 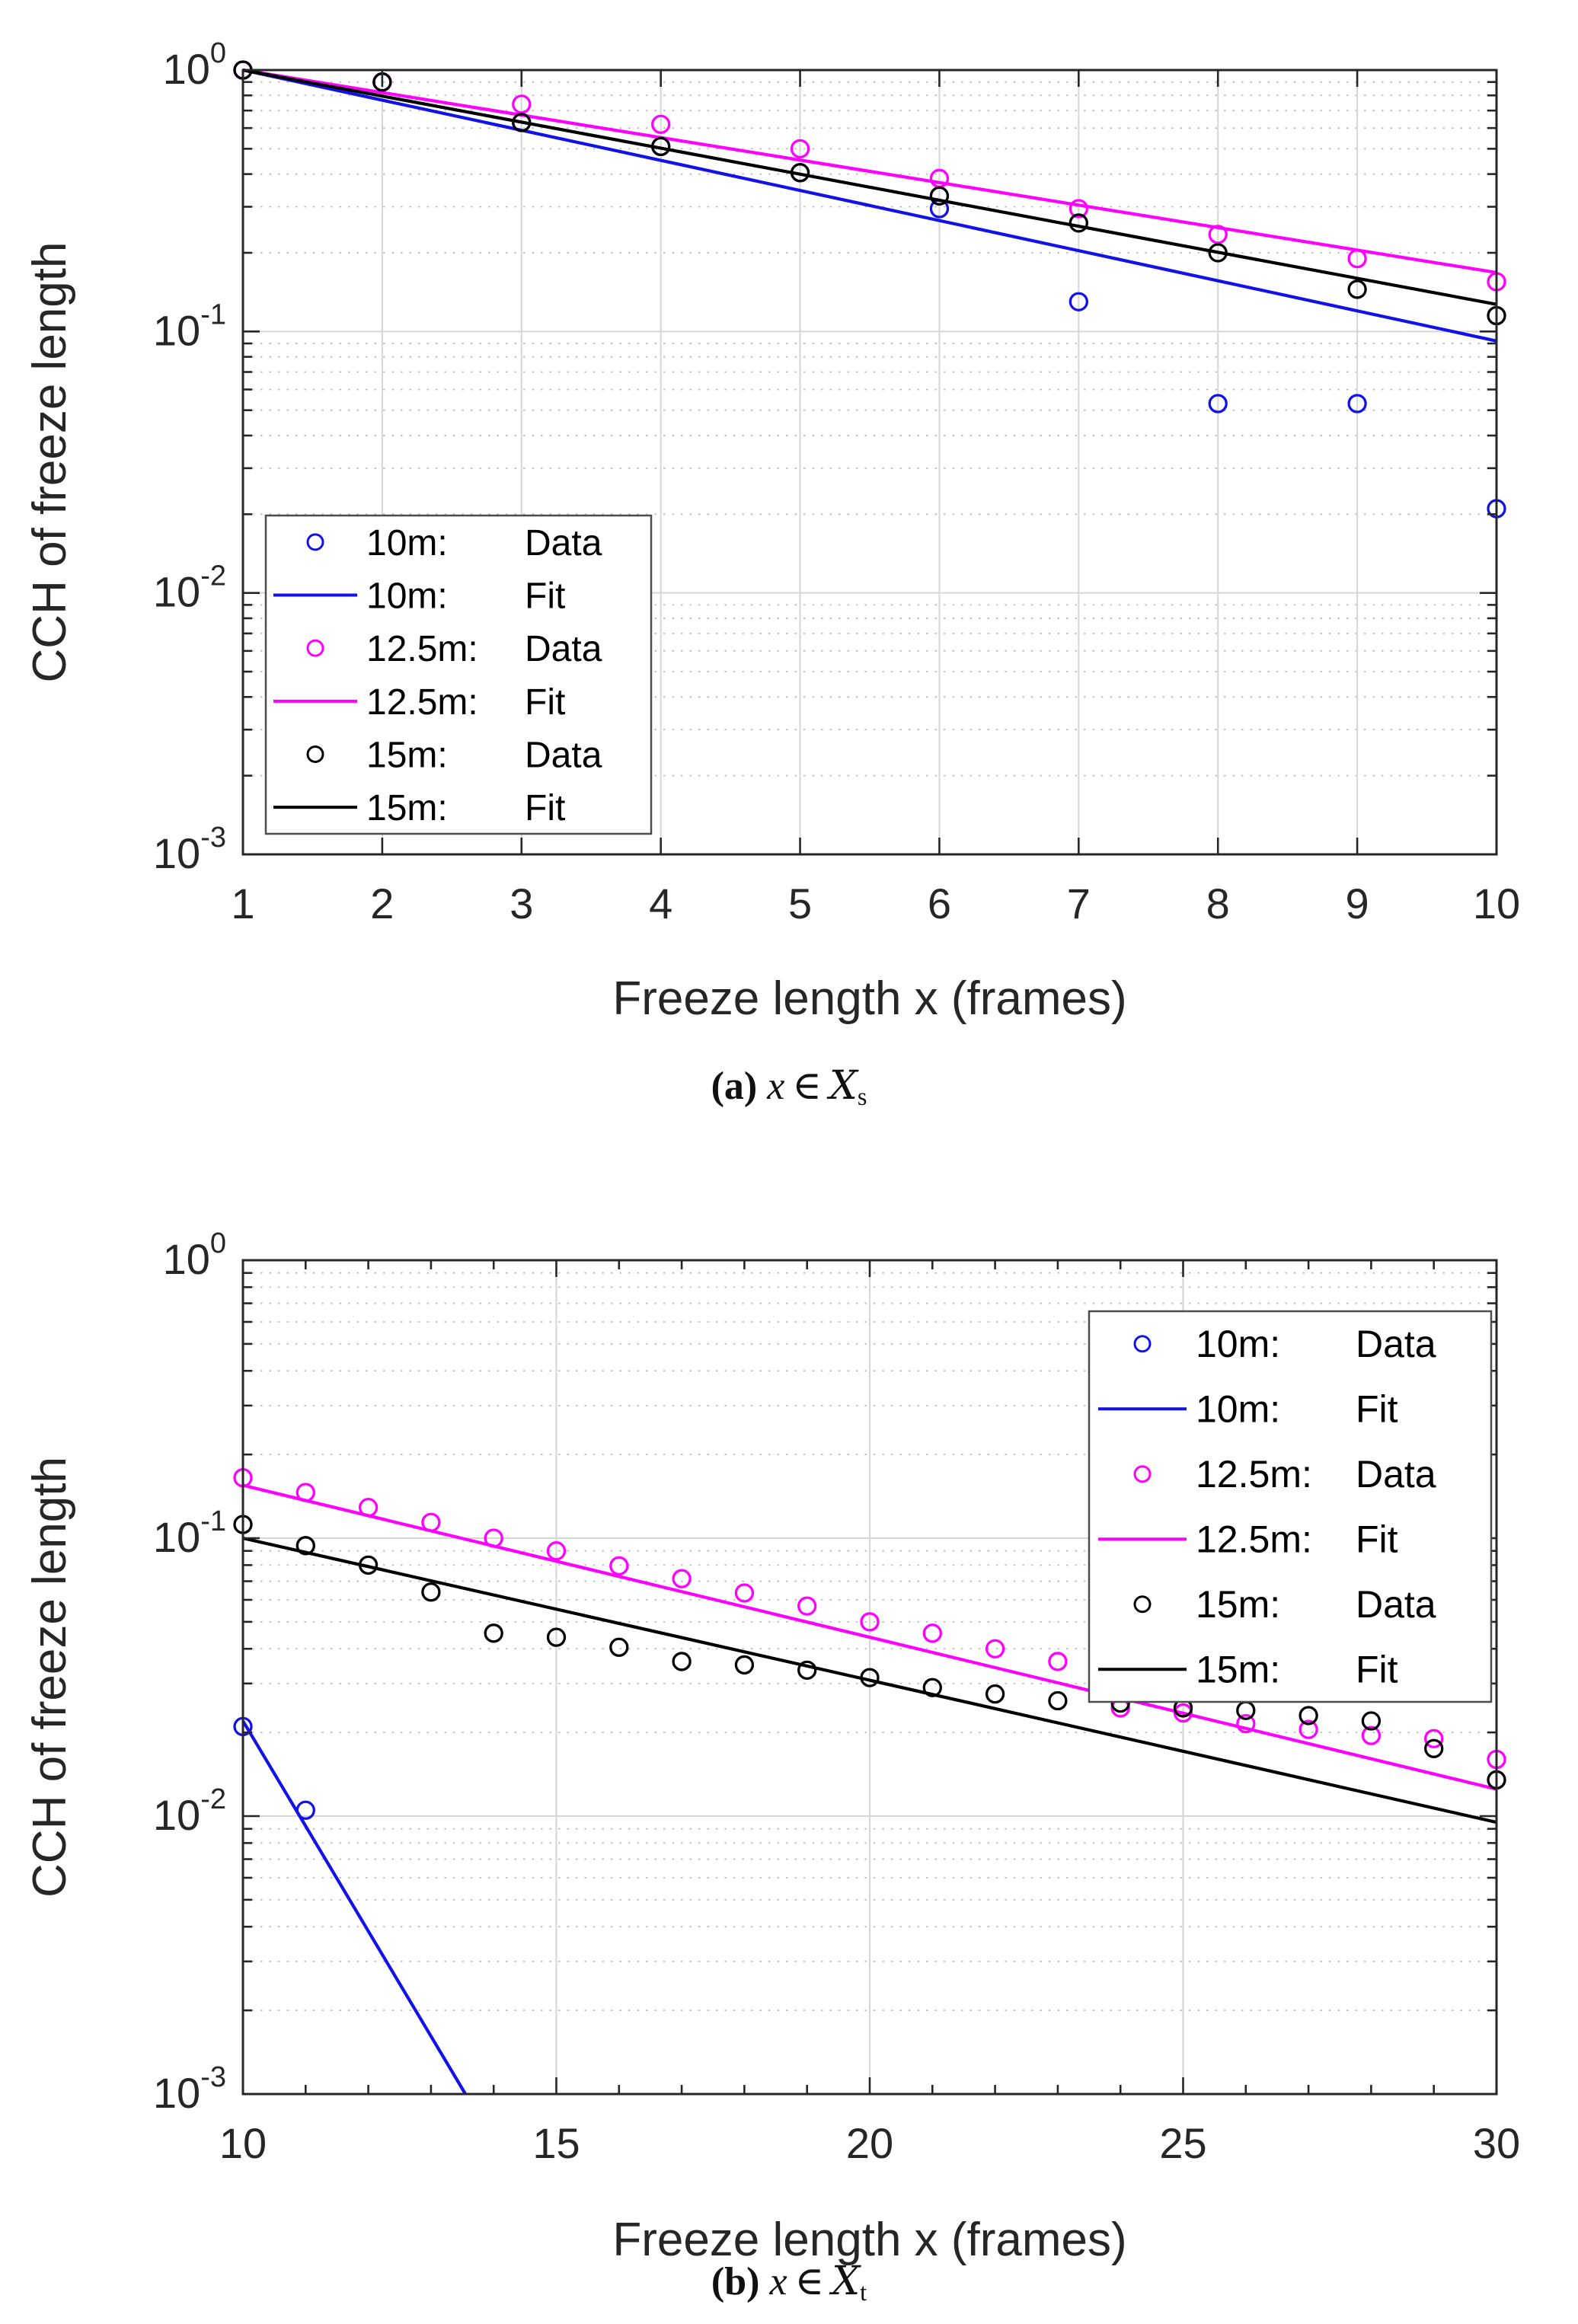 What do you see at coordinates (1357, 903) in the screenshot?
I see `x-tick-label: 9` at bounding box center [1357, 903].